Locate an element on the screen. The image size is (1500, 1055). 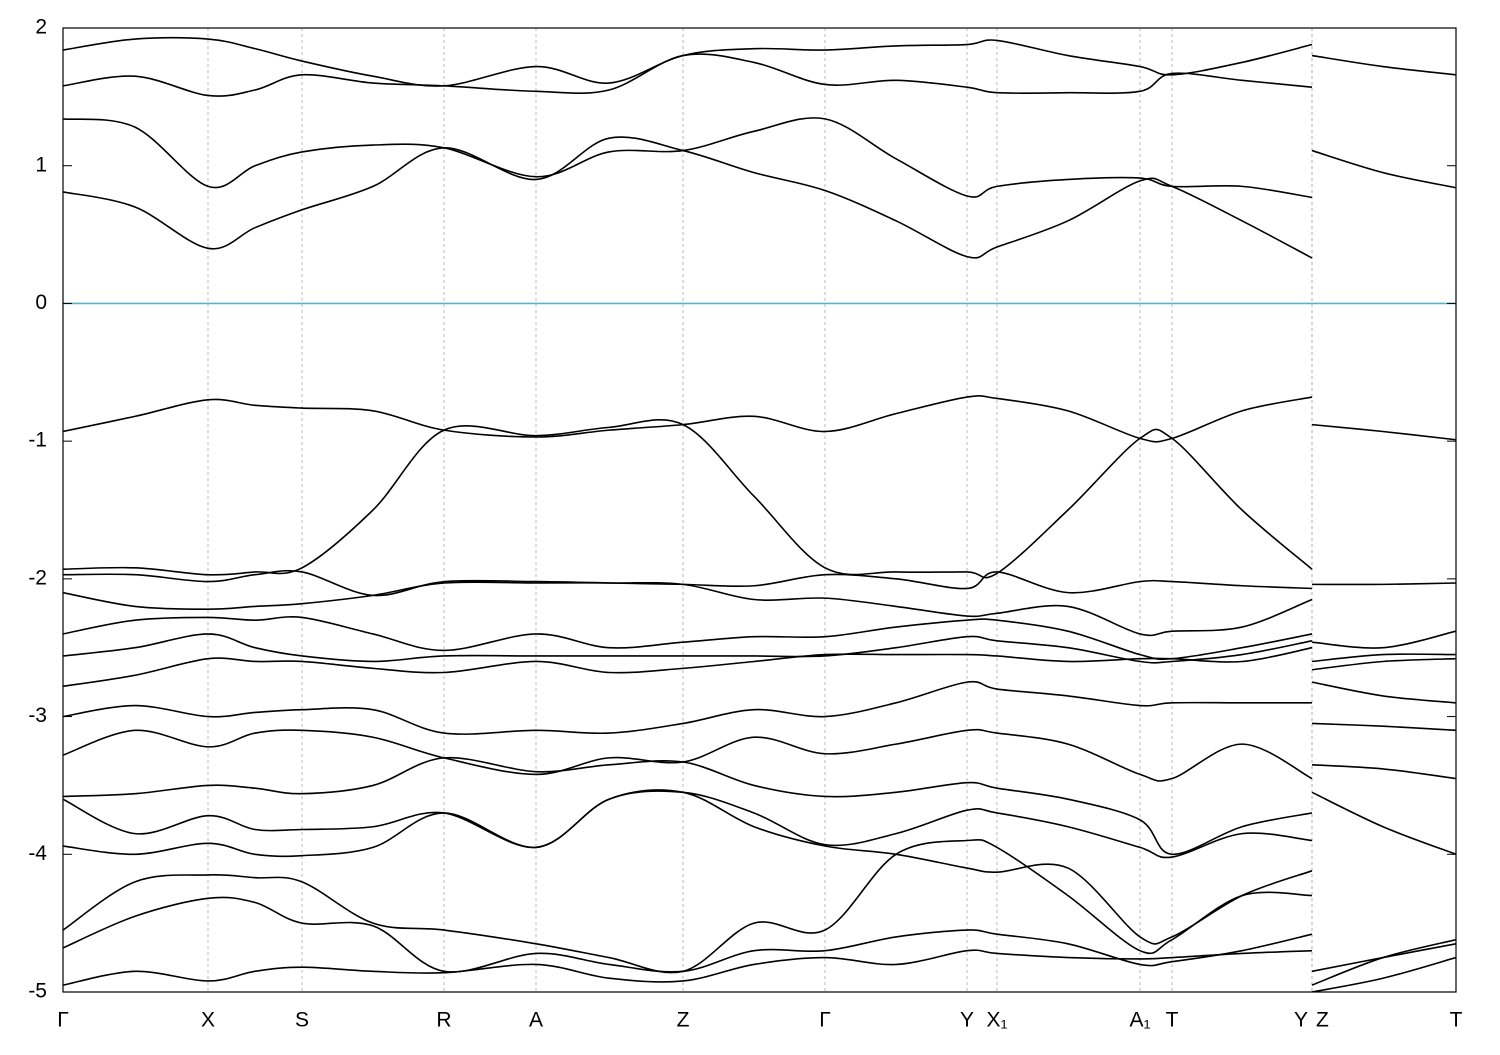
y-tick-label: -2 is located at coordinates (37, 577).